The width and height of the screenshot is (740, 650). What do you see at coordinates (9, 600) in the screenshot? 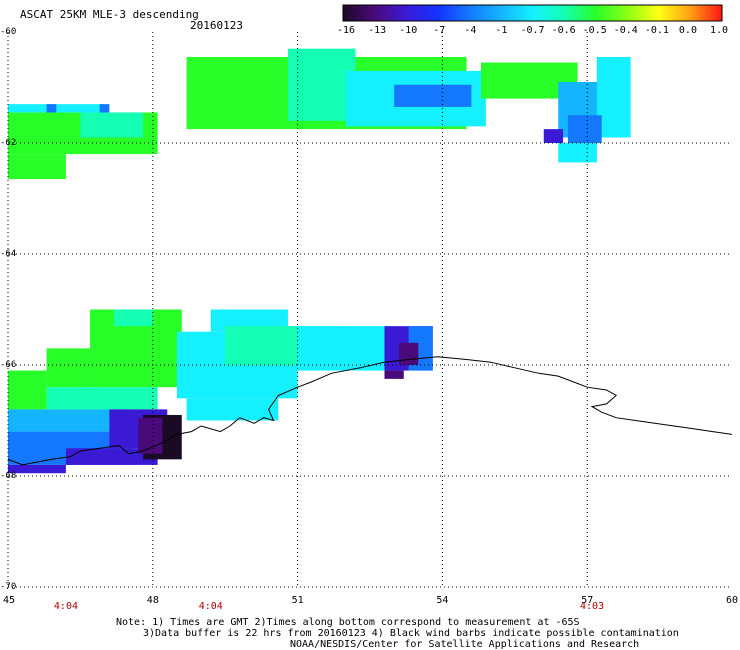
I see `x-tick-label: 45` at bounding box center [9, 600].